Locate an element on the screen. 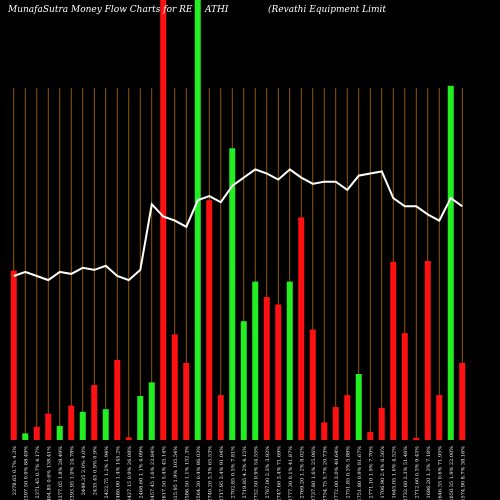 The width and height of the screenshot is (500, 500). x-tick-label: 2586.50 1.1% 152.3% is located at coordinates (187, 473).